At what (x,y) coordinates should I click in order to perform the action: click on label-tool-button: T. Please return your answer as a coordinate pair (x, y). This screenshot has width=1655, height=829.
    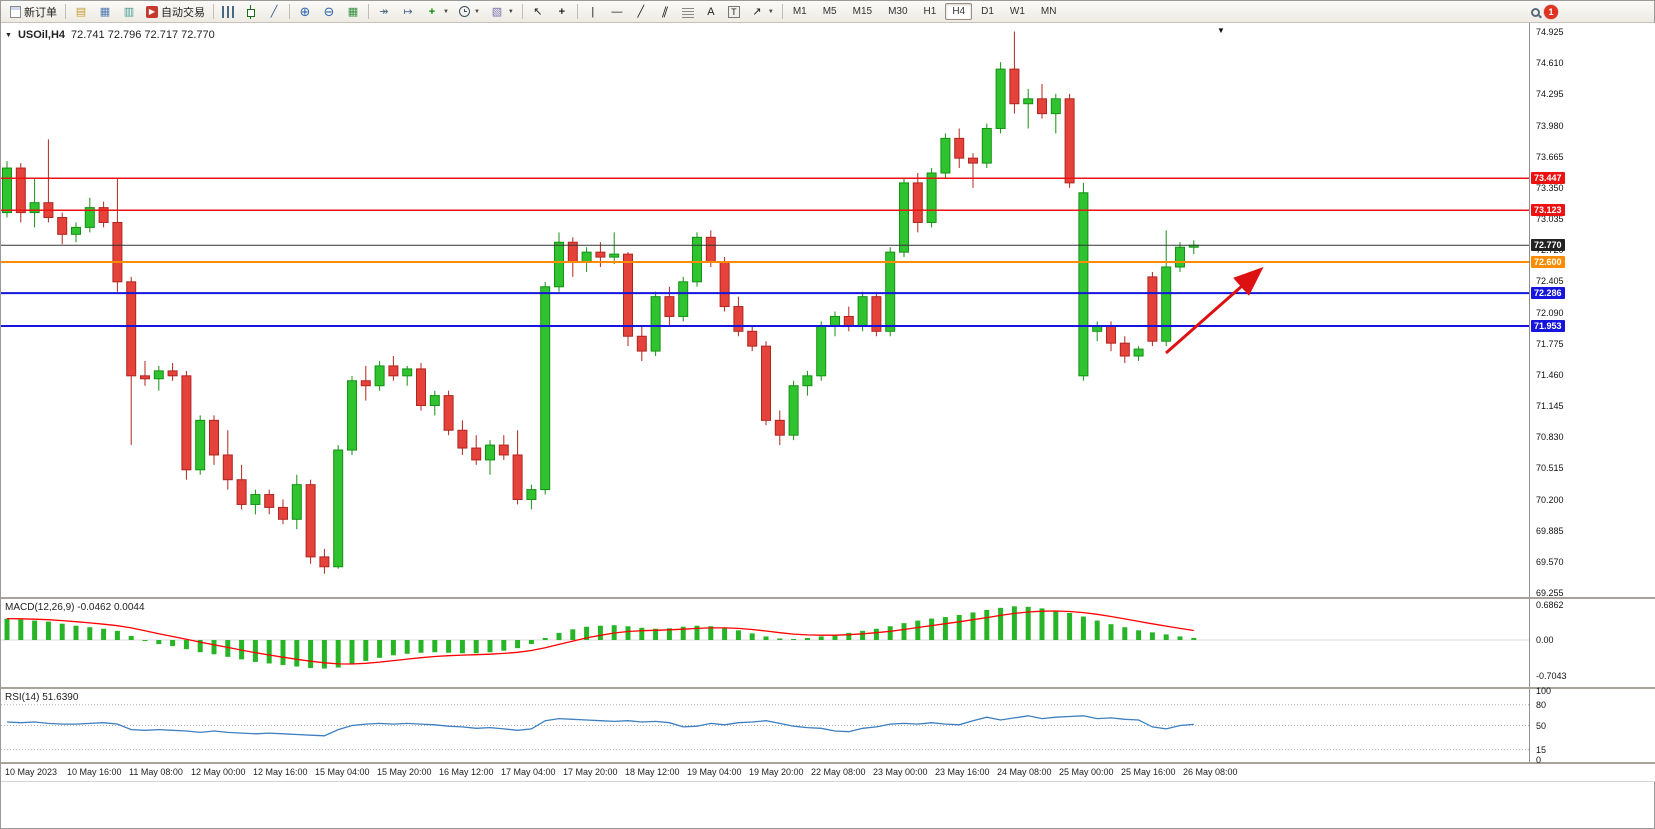
    Looking at the image, I should click on (734, 11).